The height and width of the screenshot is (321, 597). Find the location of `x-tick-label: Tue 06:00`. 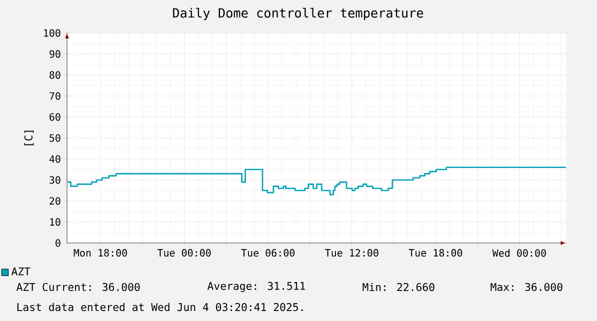

x-tick-label: Tue 06:00 is located at coordinates (268, 253).